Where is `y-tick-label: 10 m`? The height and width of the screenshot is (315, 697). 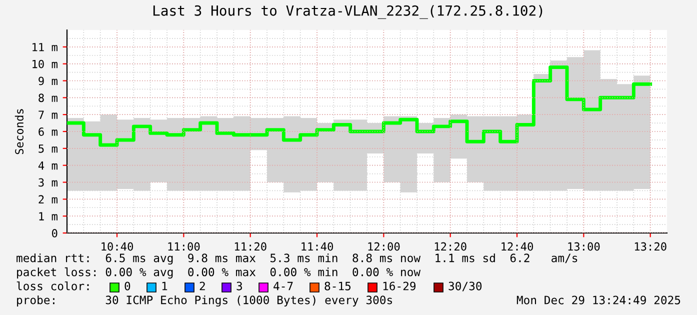 y-tick-label: 10 m is located at coordinates (45, 64).